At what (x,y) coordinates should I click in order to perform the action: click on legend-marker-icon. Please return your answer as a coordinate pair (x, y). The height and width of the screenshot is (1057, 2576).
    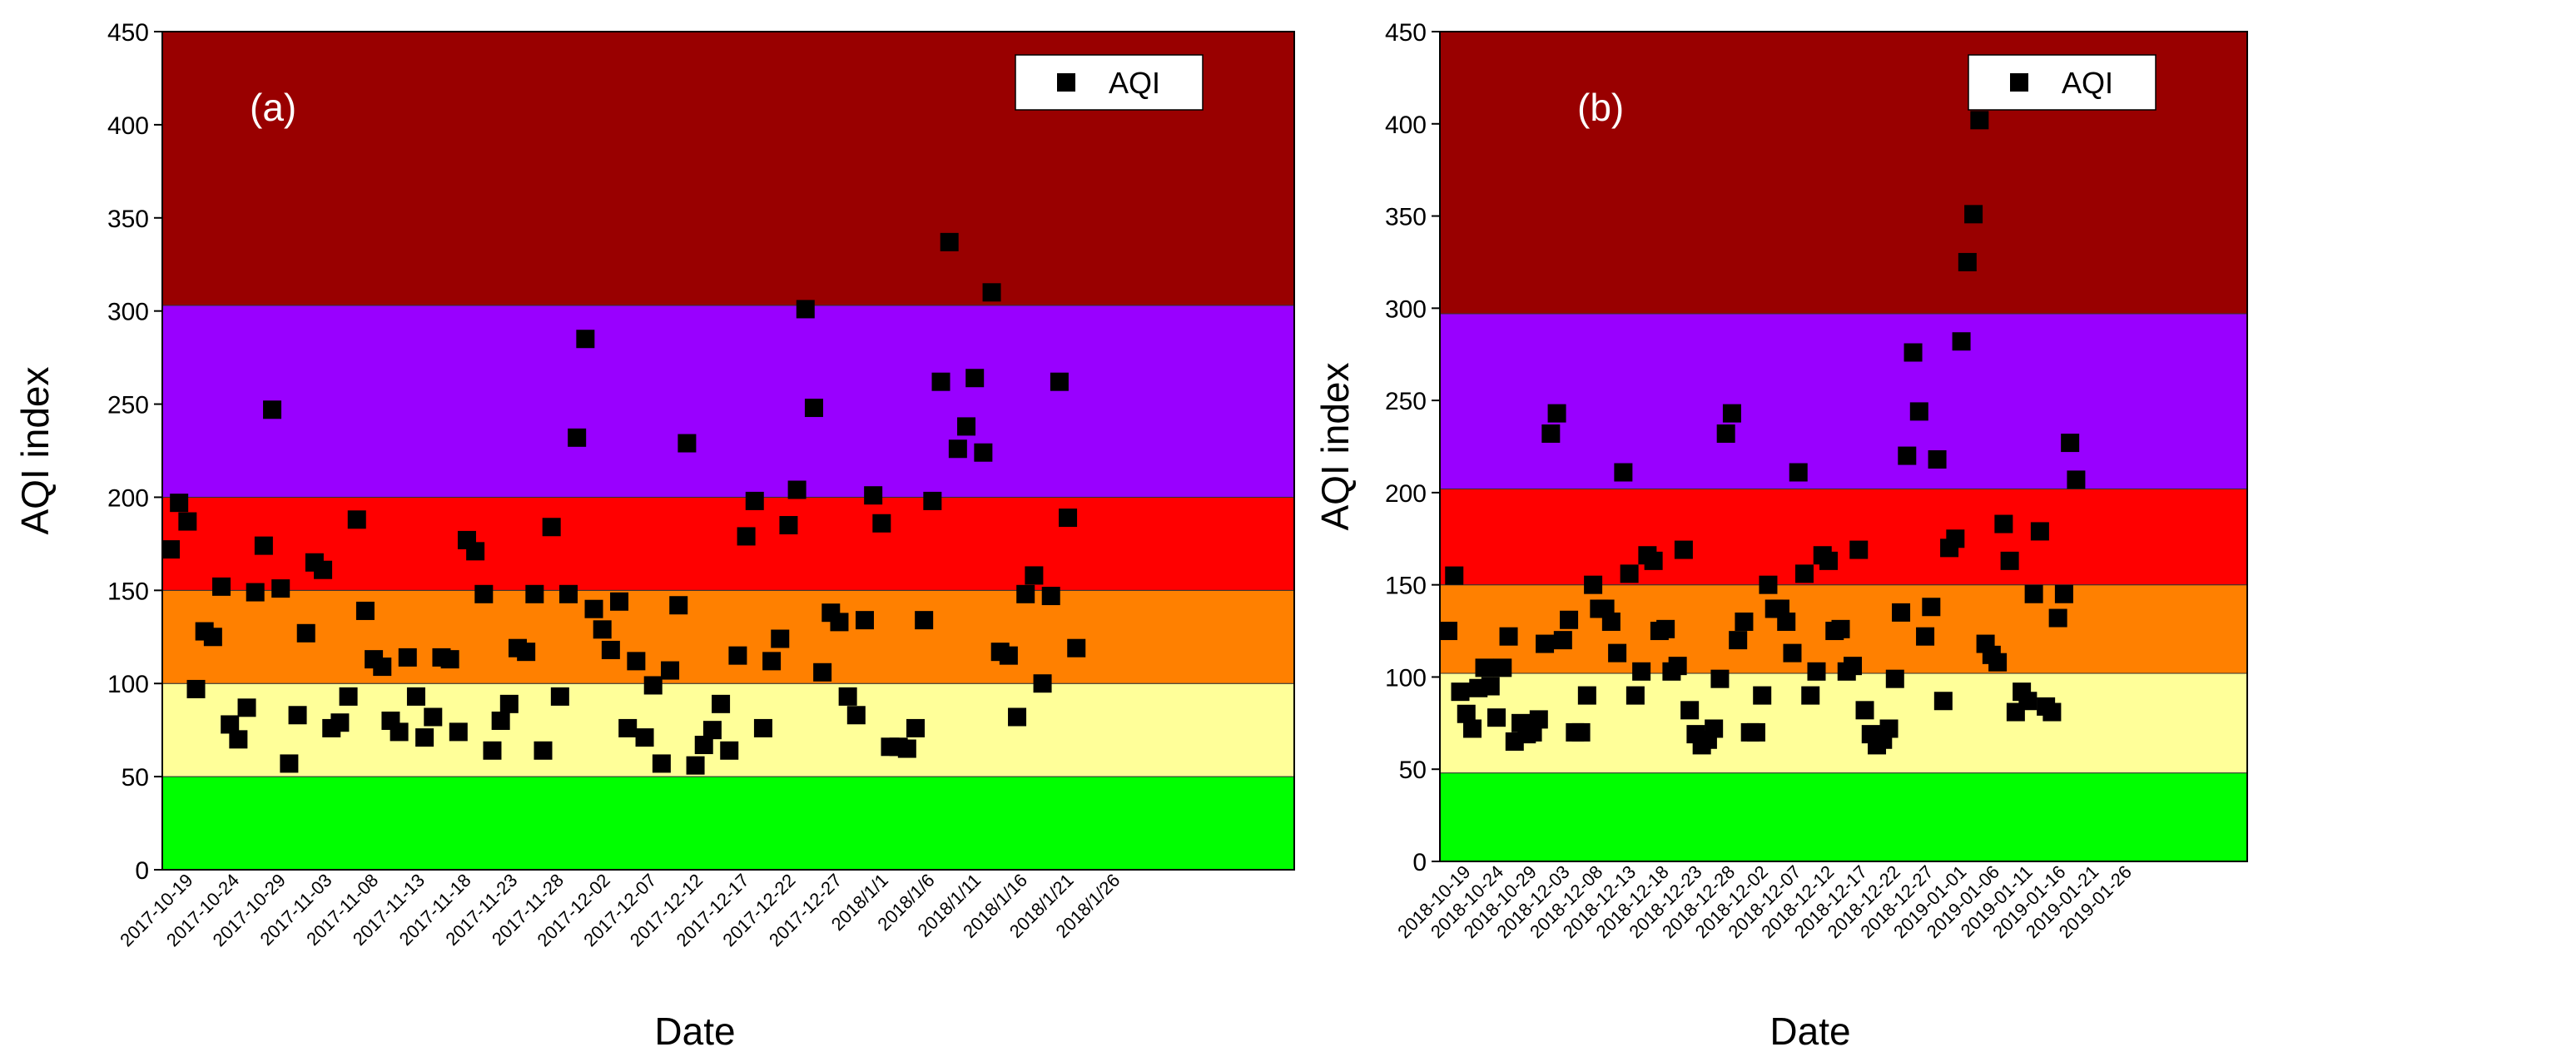
    Looking at the image, I should click on (2019, 83).